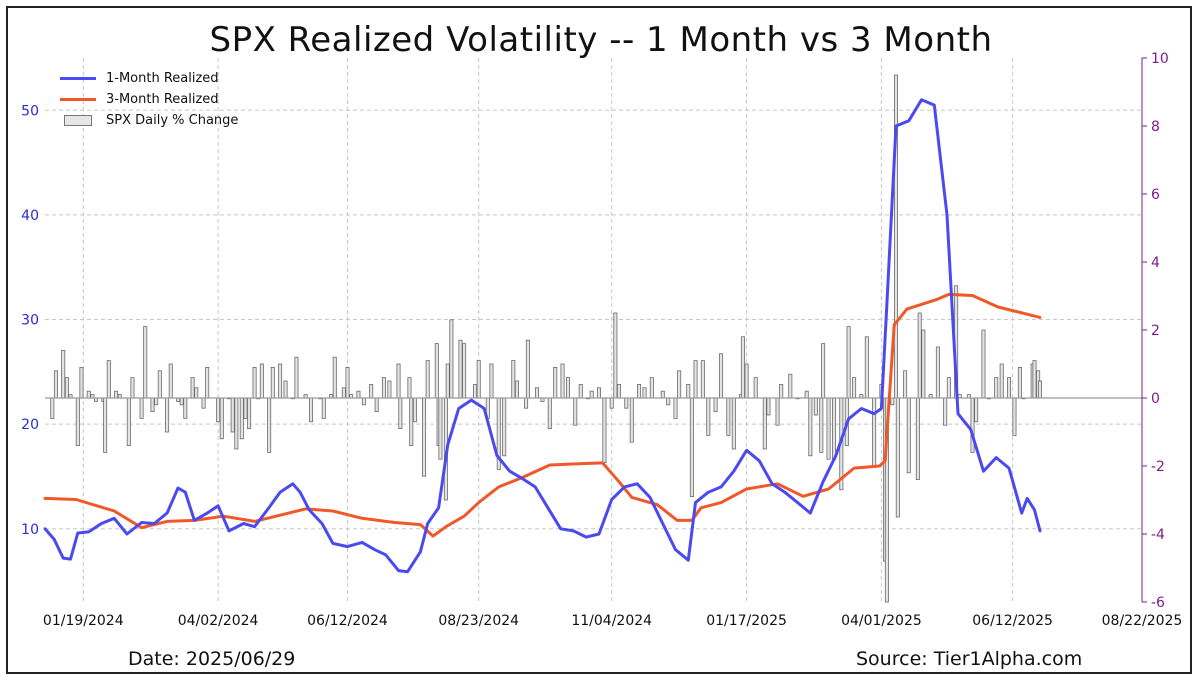  What do you see at coordinates (172, 120) in the screenshot?
I see `legend-label-spx: SPX Daily % Change` at bounding box center [172, 120].